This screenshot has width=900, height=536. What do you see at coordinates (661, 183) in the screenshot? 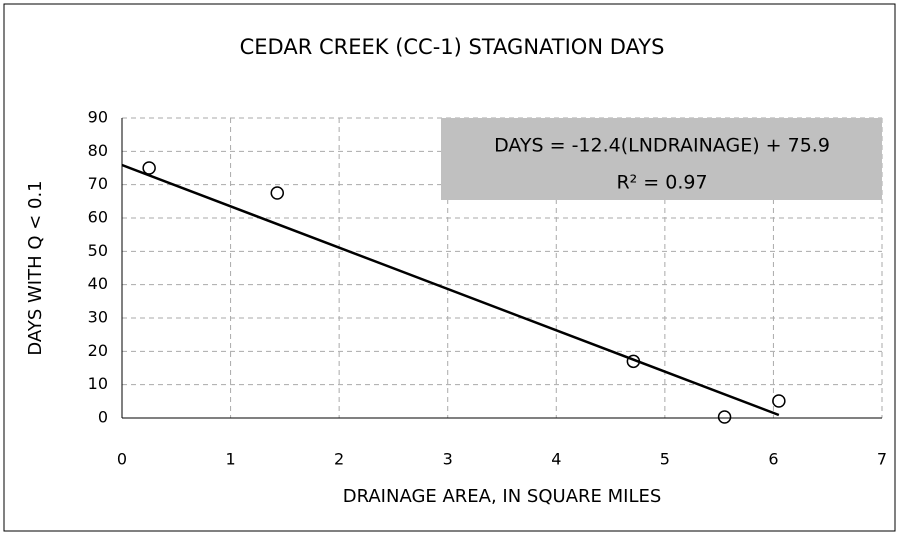
I see `annotation-text: R² = 0.97` at bounding box center [661, 183].